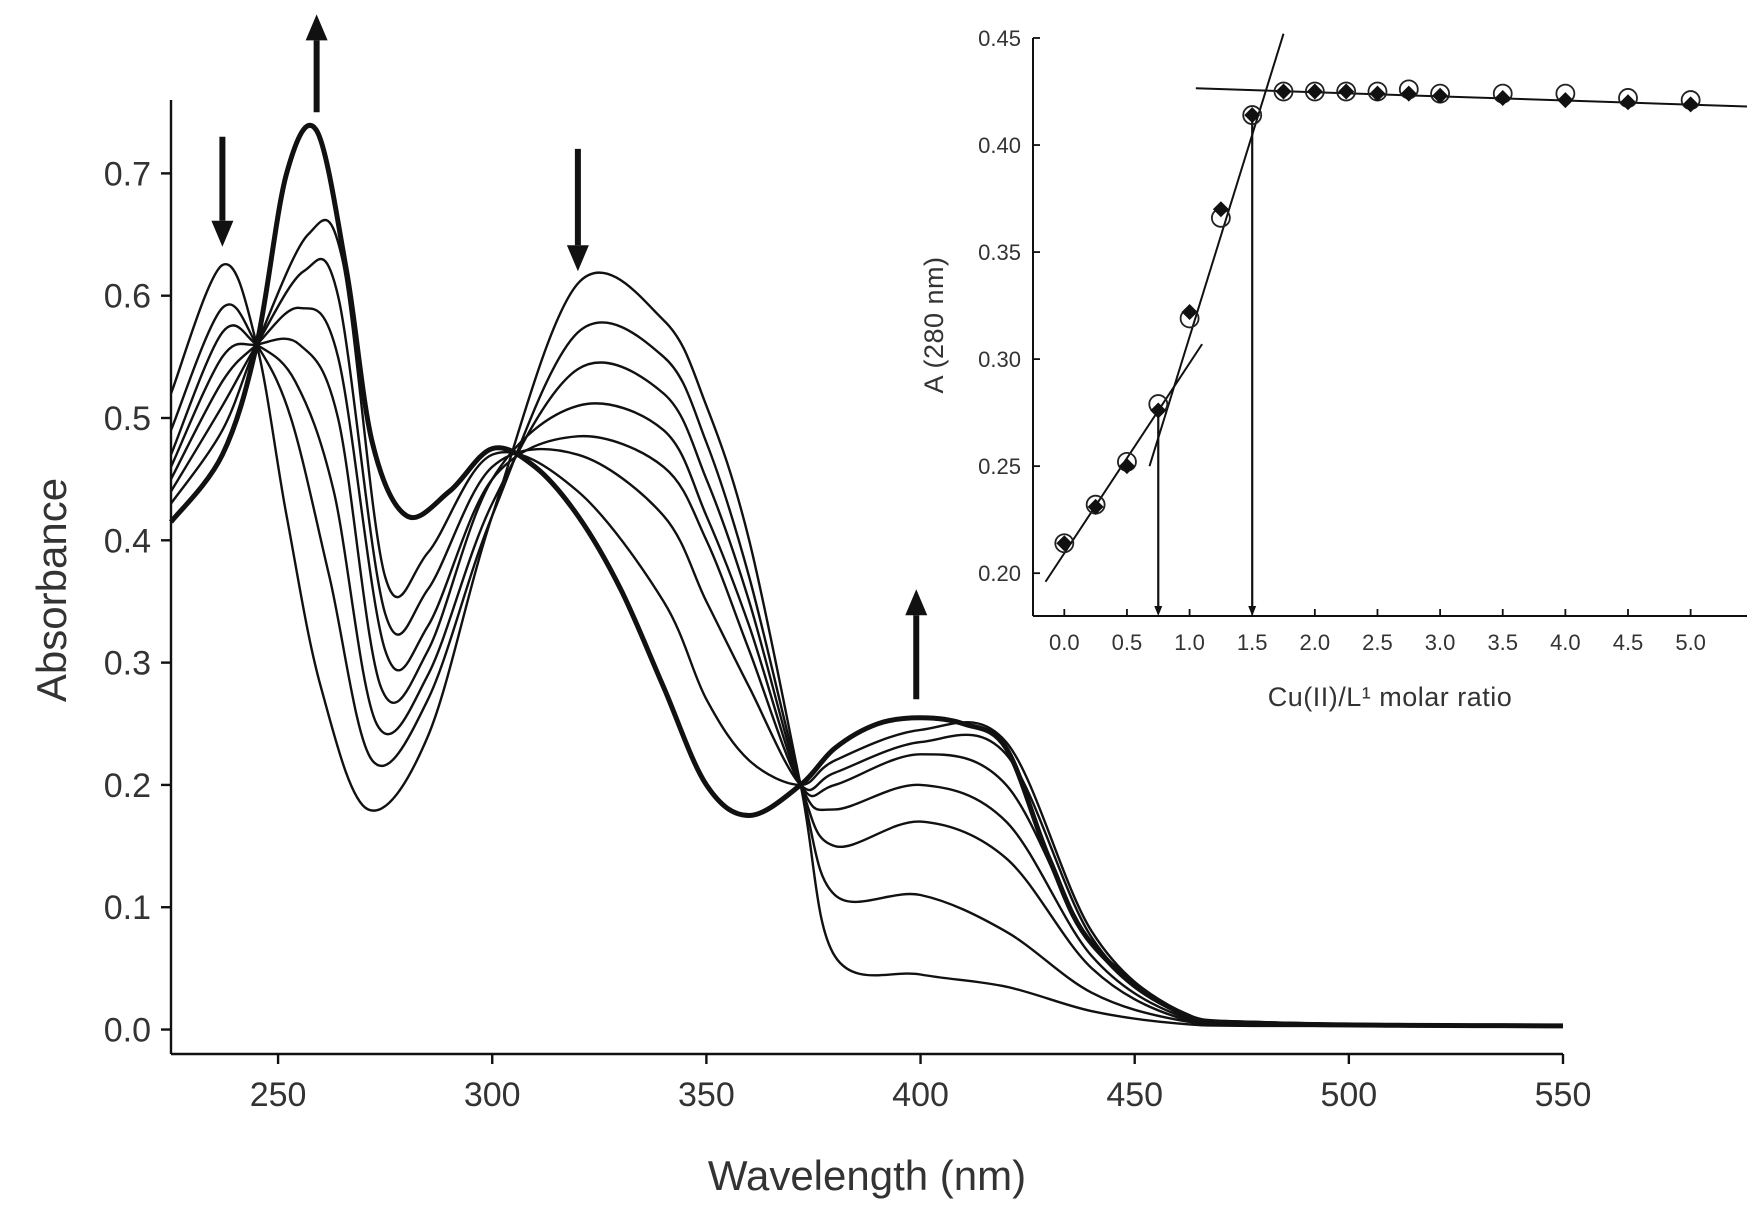 This screenshot has width=1763, height=1214. Describe the element at coordinates (920, 1095) in the screenshot. I see `main-x-tick-label: 400` at that location.